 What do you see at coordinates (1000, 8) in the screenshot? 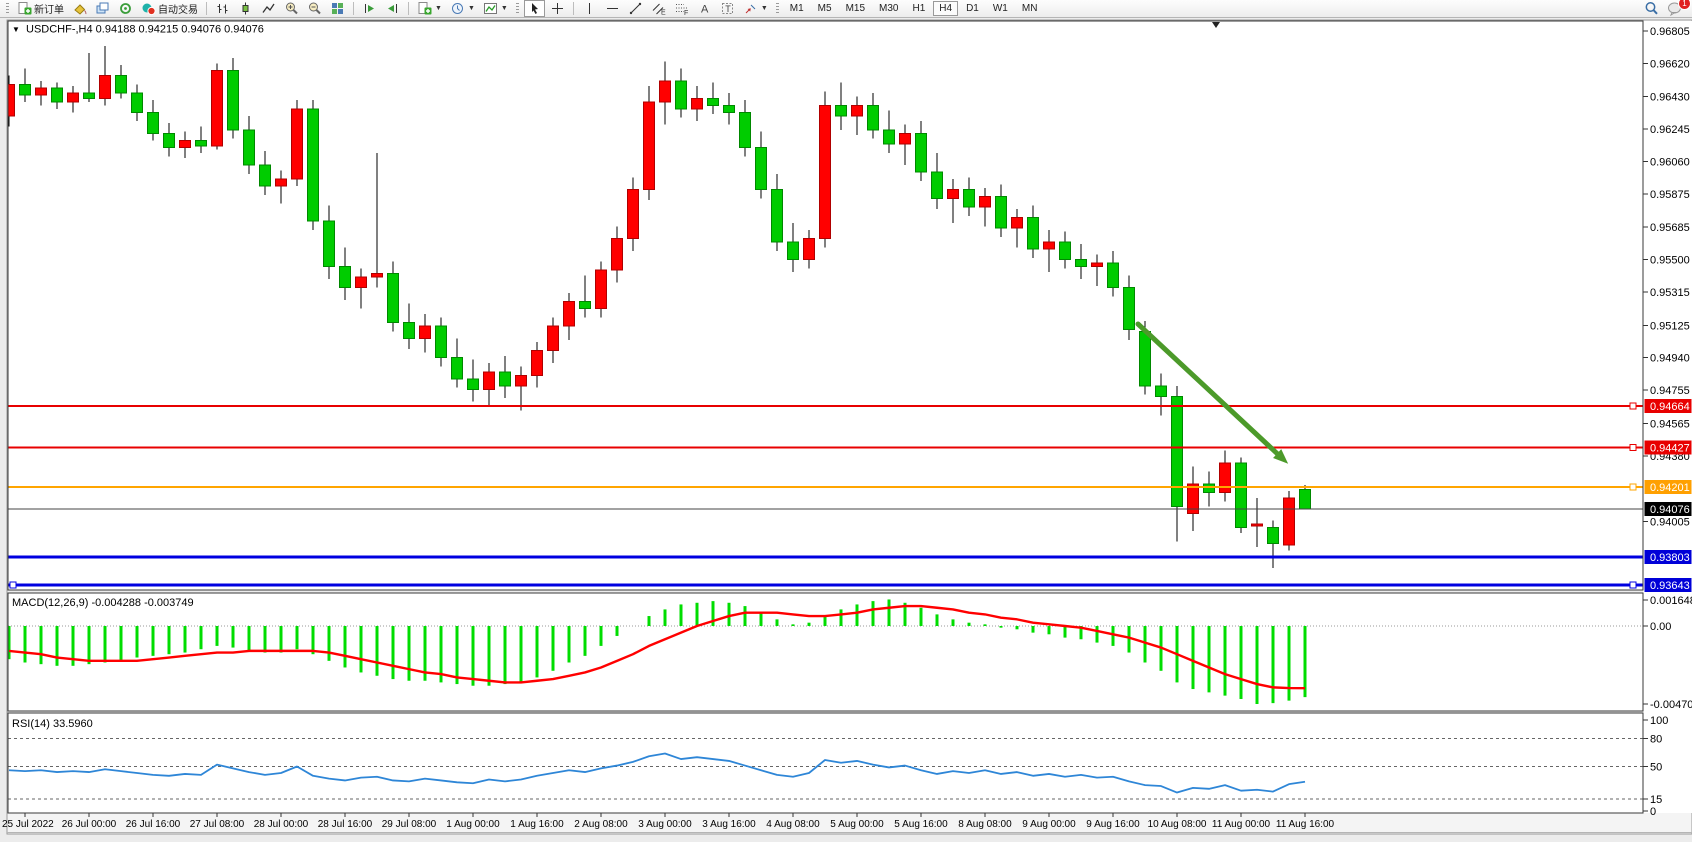
I see `timeframe-W1: W1` at bounding box center [1000, 8].